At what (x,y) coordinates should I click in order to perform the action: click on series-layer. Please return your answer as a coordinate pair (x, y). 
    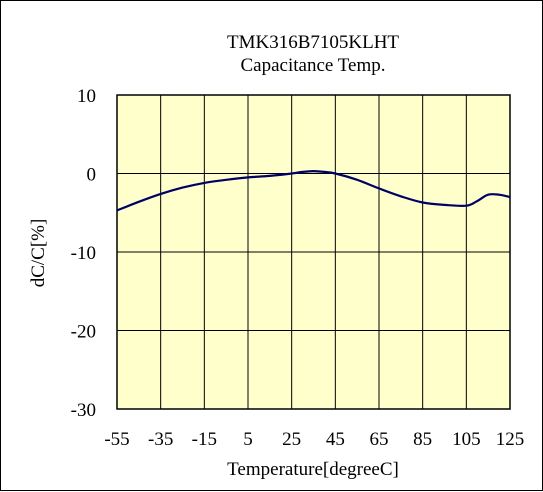
    Looking at the image, I should click on (313, 190).